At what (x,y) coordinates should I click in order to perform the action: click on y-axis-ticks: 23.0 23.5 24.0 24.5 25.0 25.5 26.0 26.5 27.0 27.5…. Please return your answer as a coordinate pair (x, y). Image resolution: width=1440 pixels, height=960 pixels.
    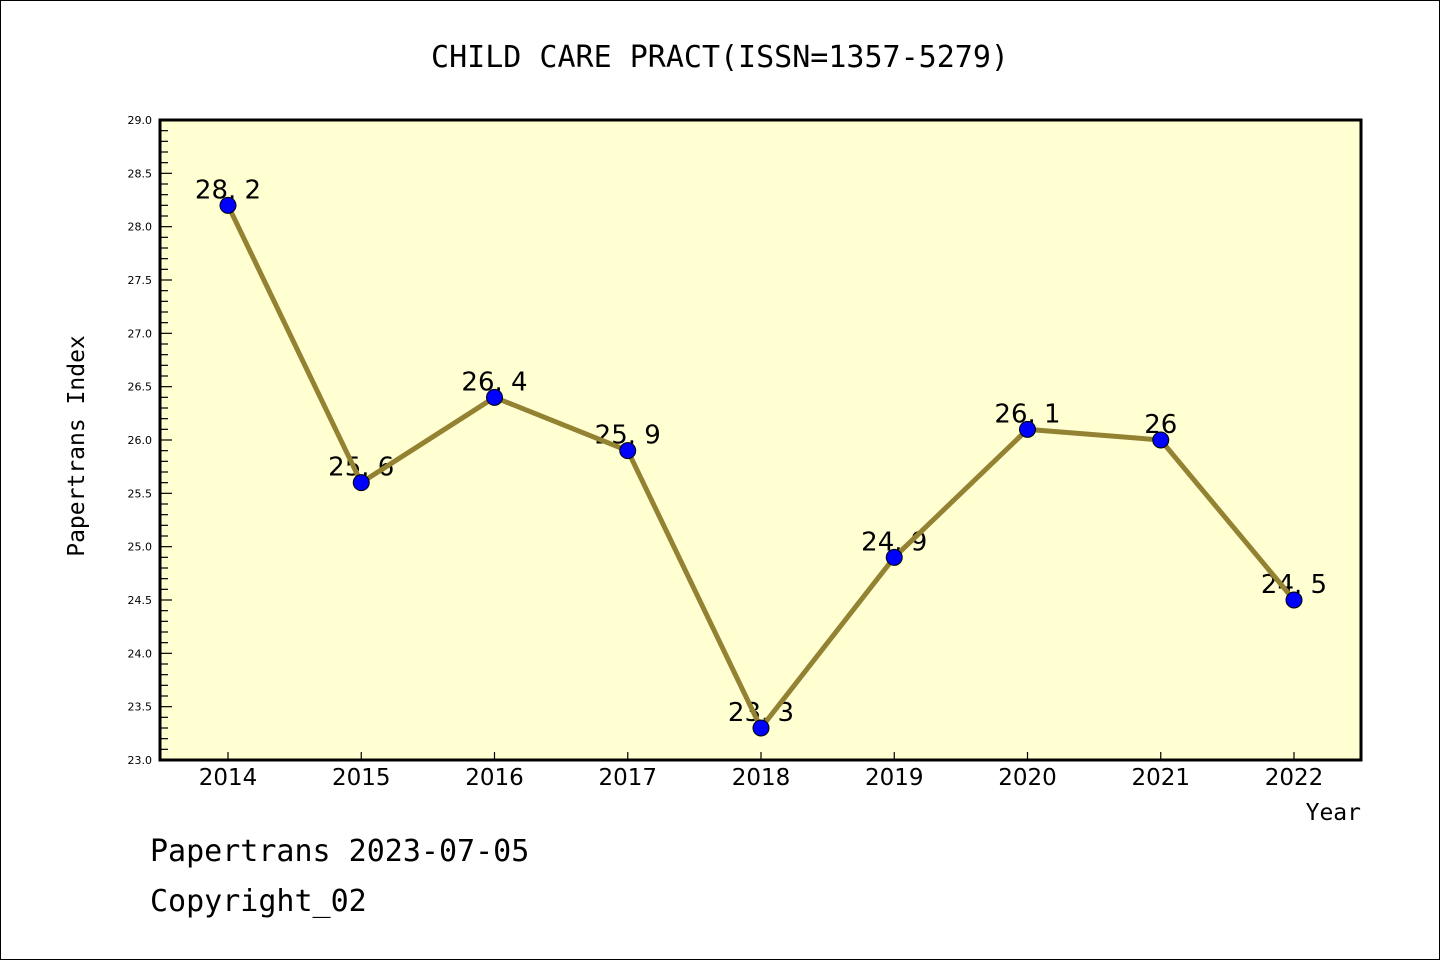
    Looking at the image, I should click on (150, 440).